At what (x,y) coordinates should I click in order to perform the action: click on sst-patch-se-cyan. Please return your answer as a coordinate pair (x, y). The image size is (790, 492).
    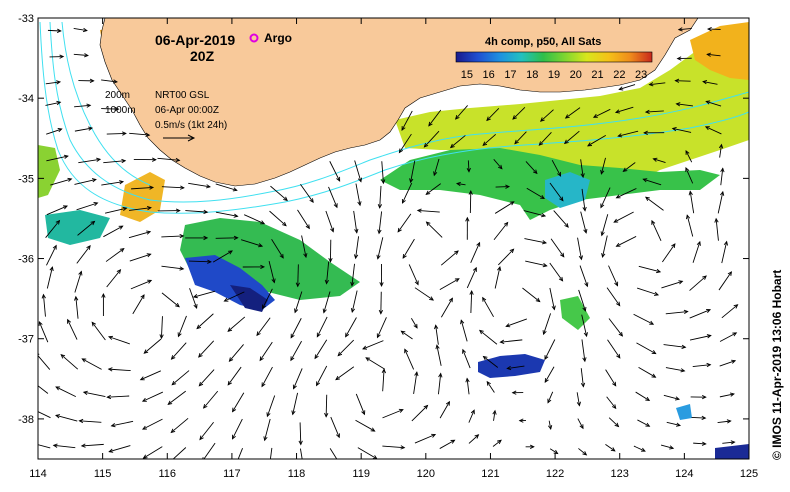
    Looking at the image, I should click on (684, 412).